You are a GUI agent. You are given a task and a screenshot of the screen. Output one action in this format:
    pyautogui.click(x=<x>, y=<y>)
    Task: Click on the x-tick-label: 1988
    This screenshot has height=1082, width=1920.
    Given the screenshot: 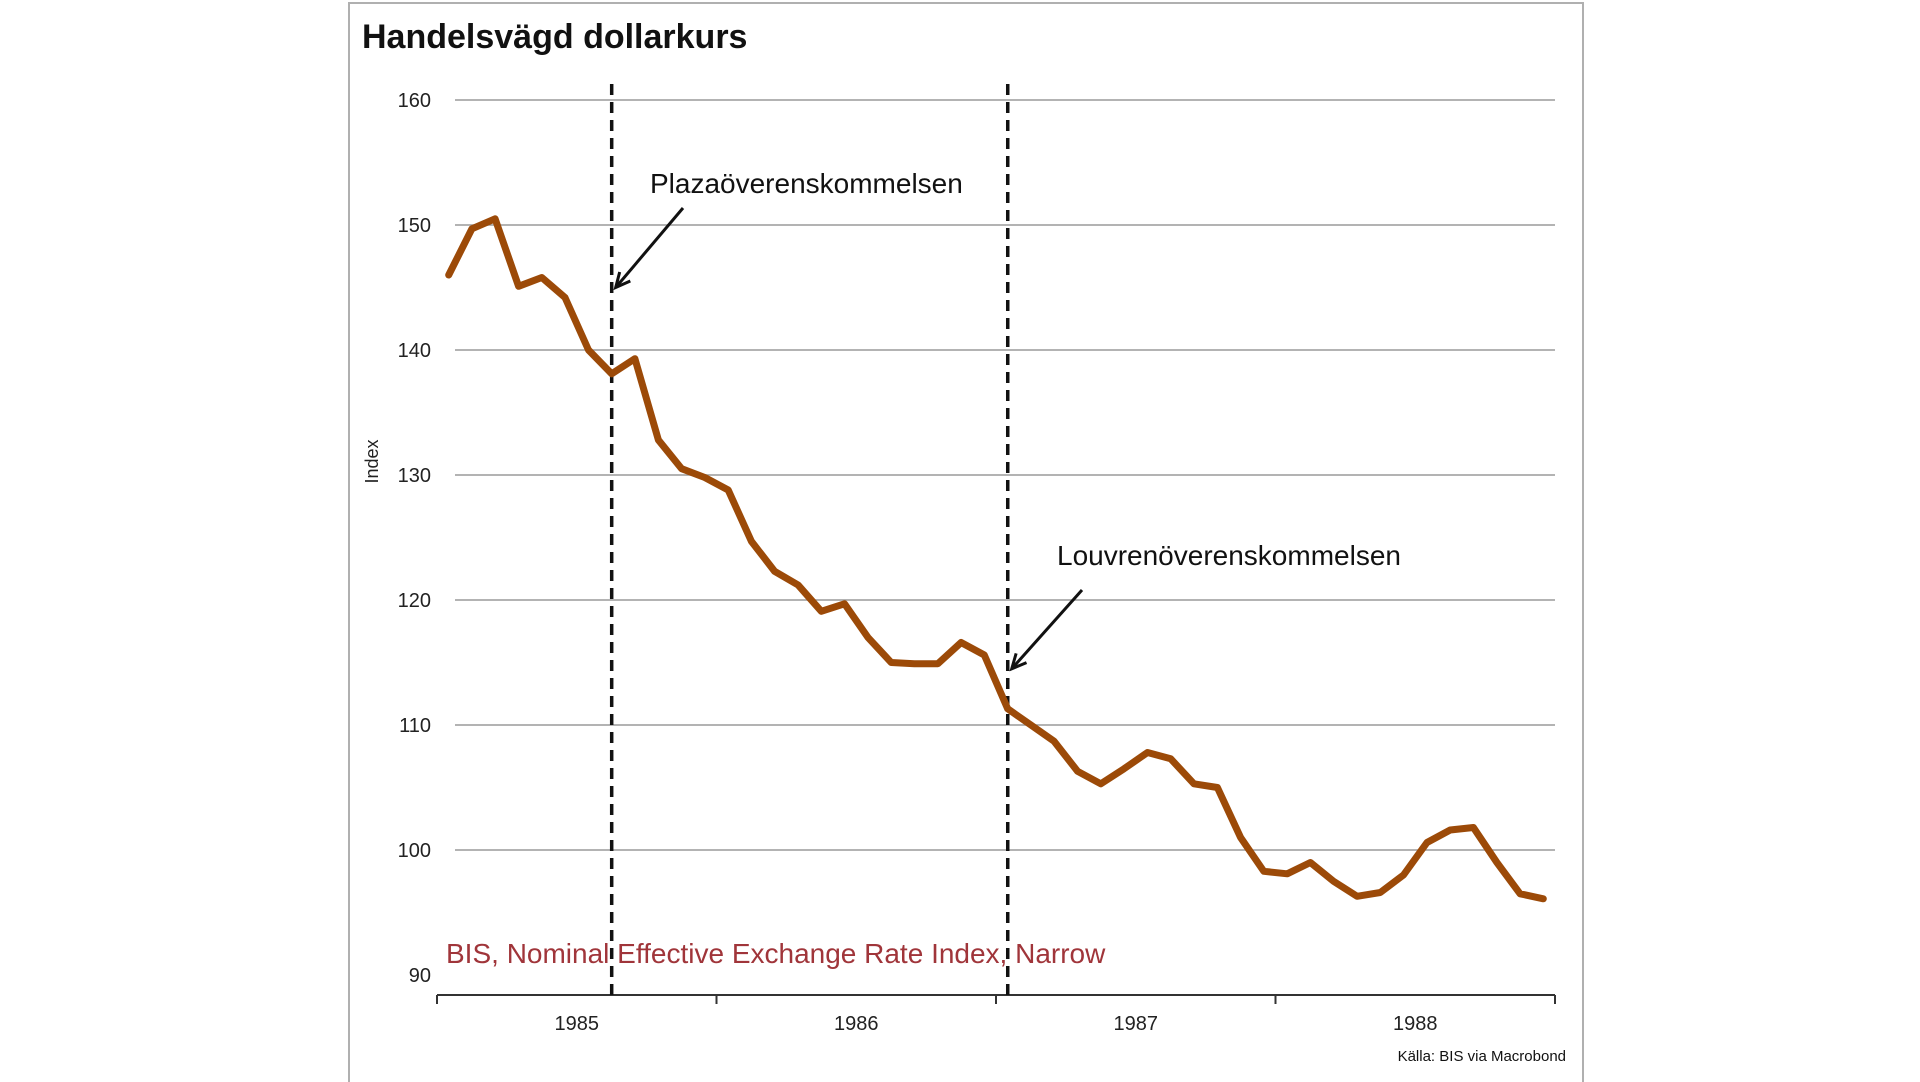 What is the action you would take?
    pyautogui.click(x=1415, y=1024)
    